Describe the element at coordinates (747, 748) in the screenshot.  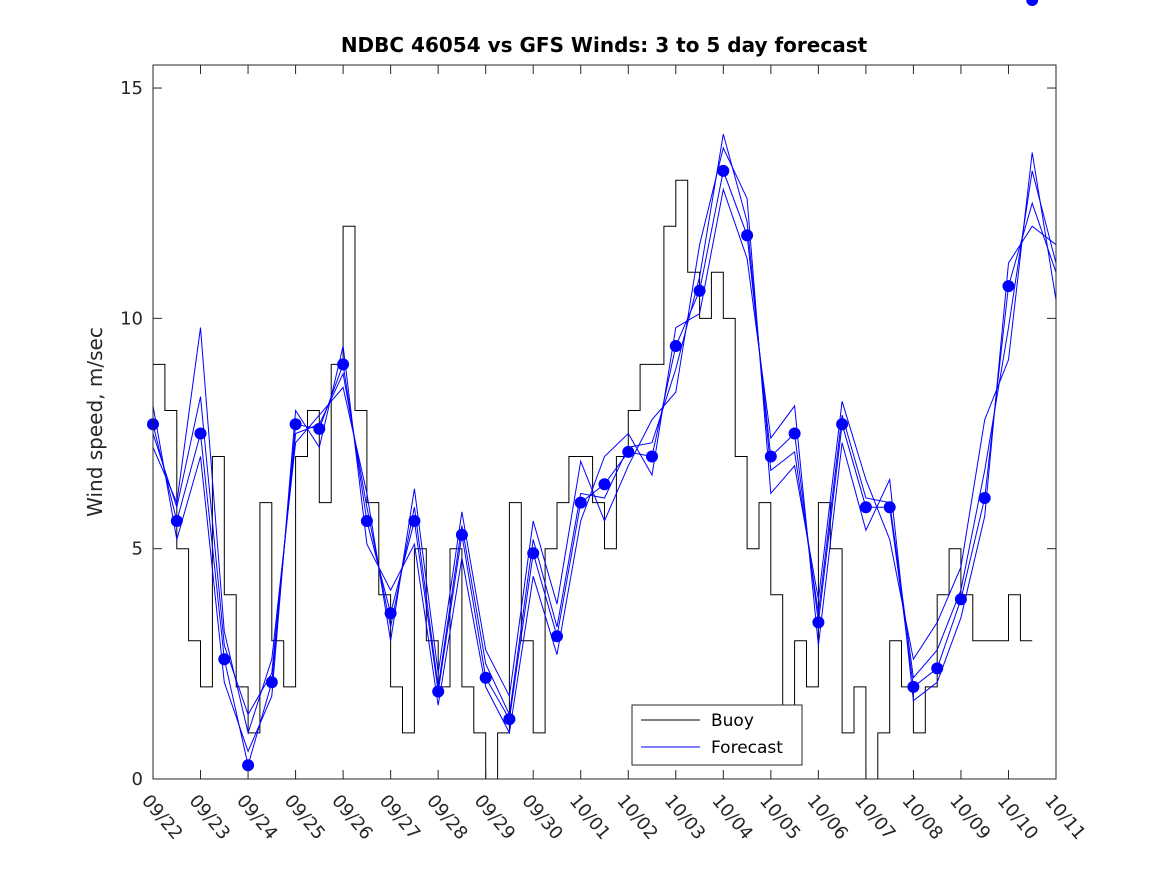
I see `legend-entry-forecast: Forecast` at that location.